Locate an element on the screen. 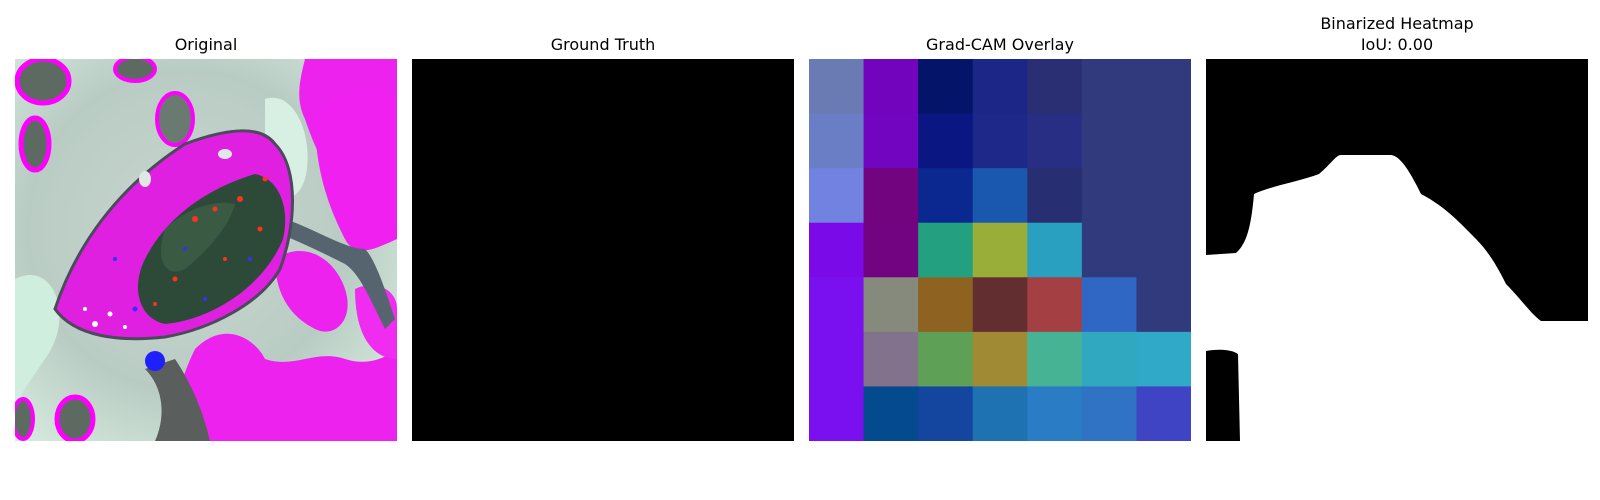 Image resolution: width=1600 pixels, height=500 pixels. binarized-heatmap-title: Binarized Heatmap IoU: 0.00 is located at coordinates (1397, 34).